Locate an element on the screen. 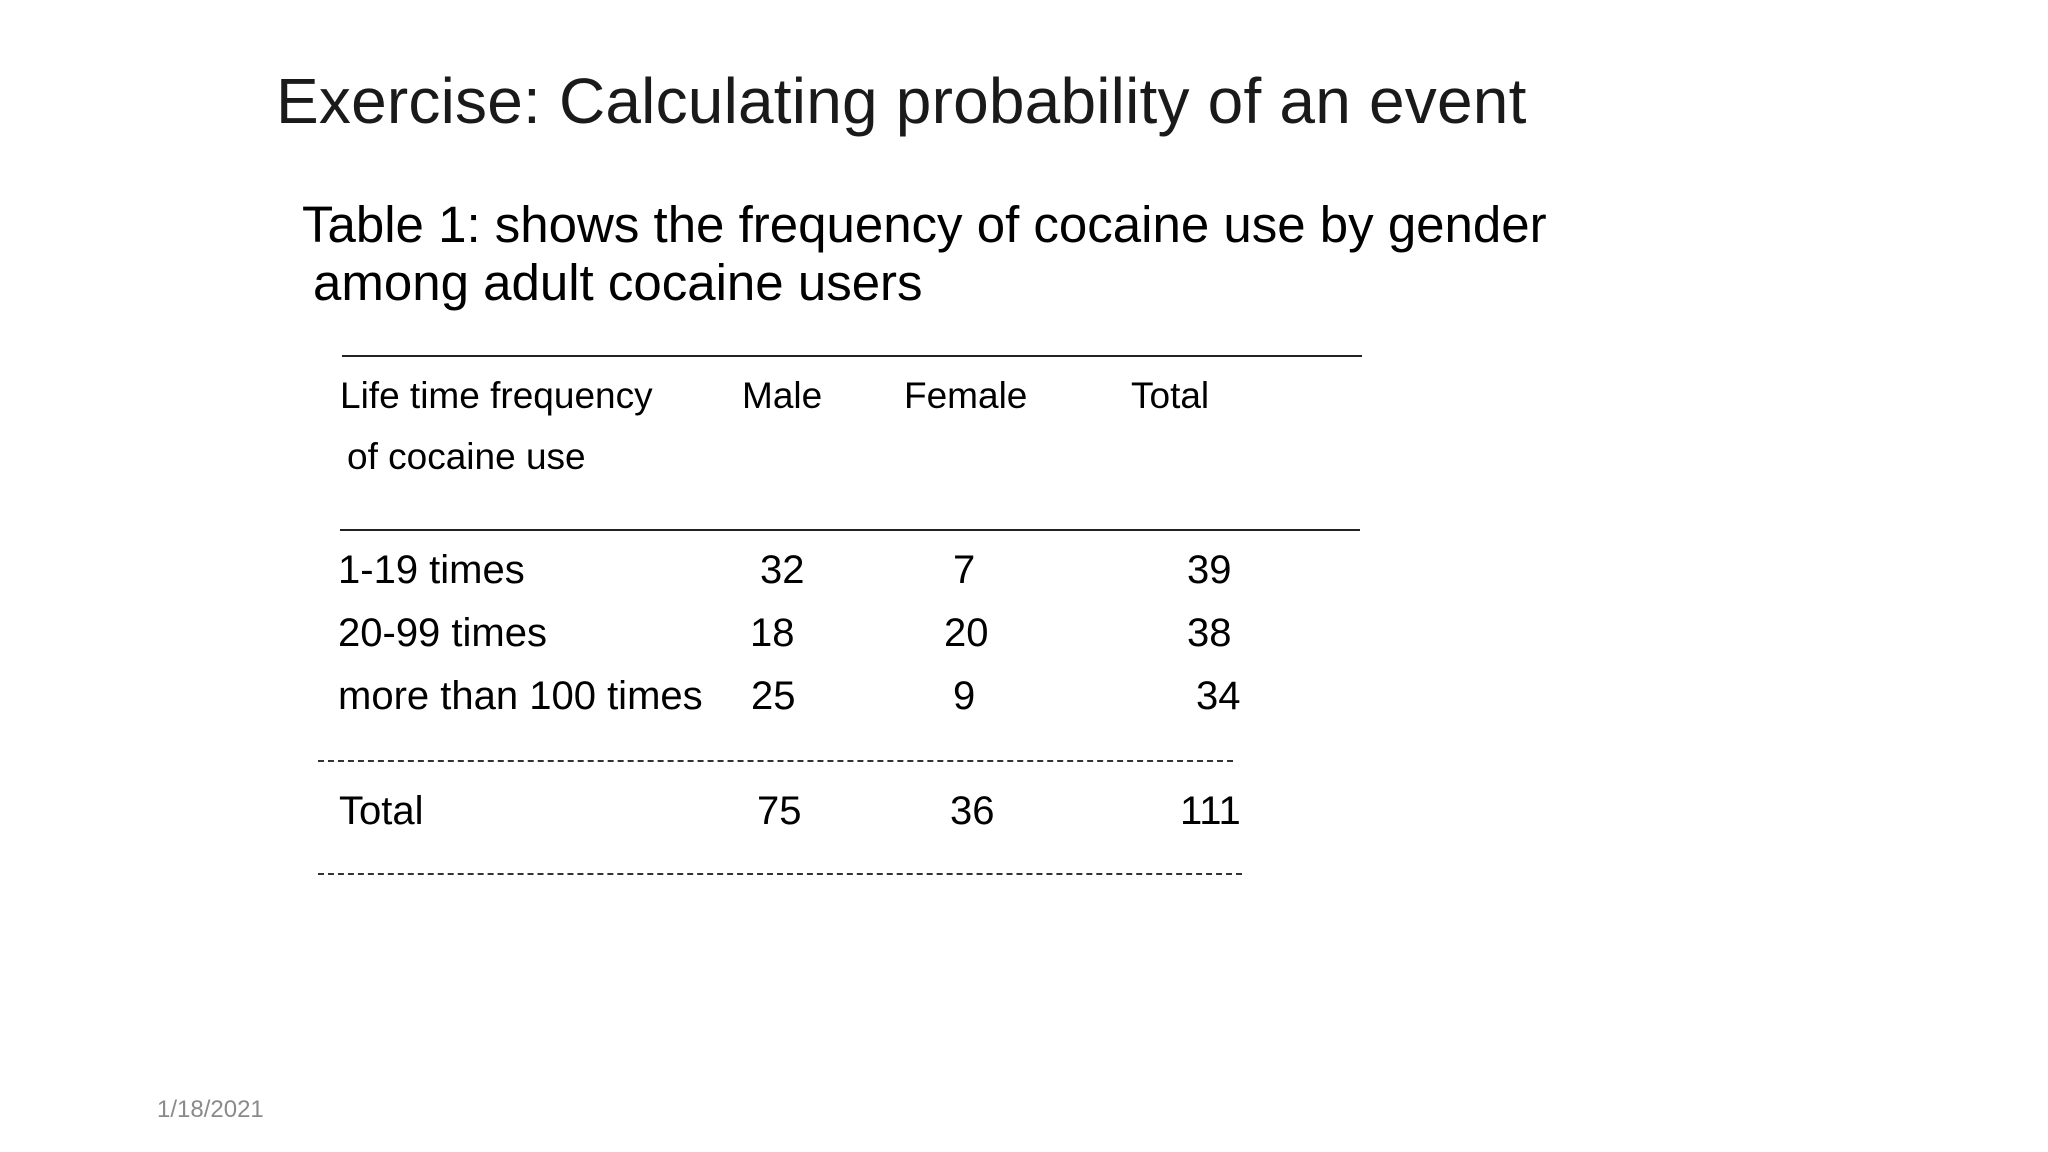 Image resolution: width=2048 pixels, height=1152 pixels. table-bottom-rule is located at coordinates (780, 874).